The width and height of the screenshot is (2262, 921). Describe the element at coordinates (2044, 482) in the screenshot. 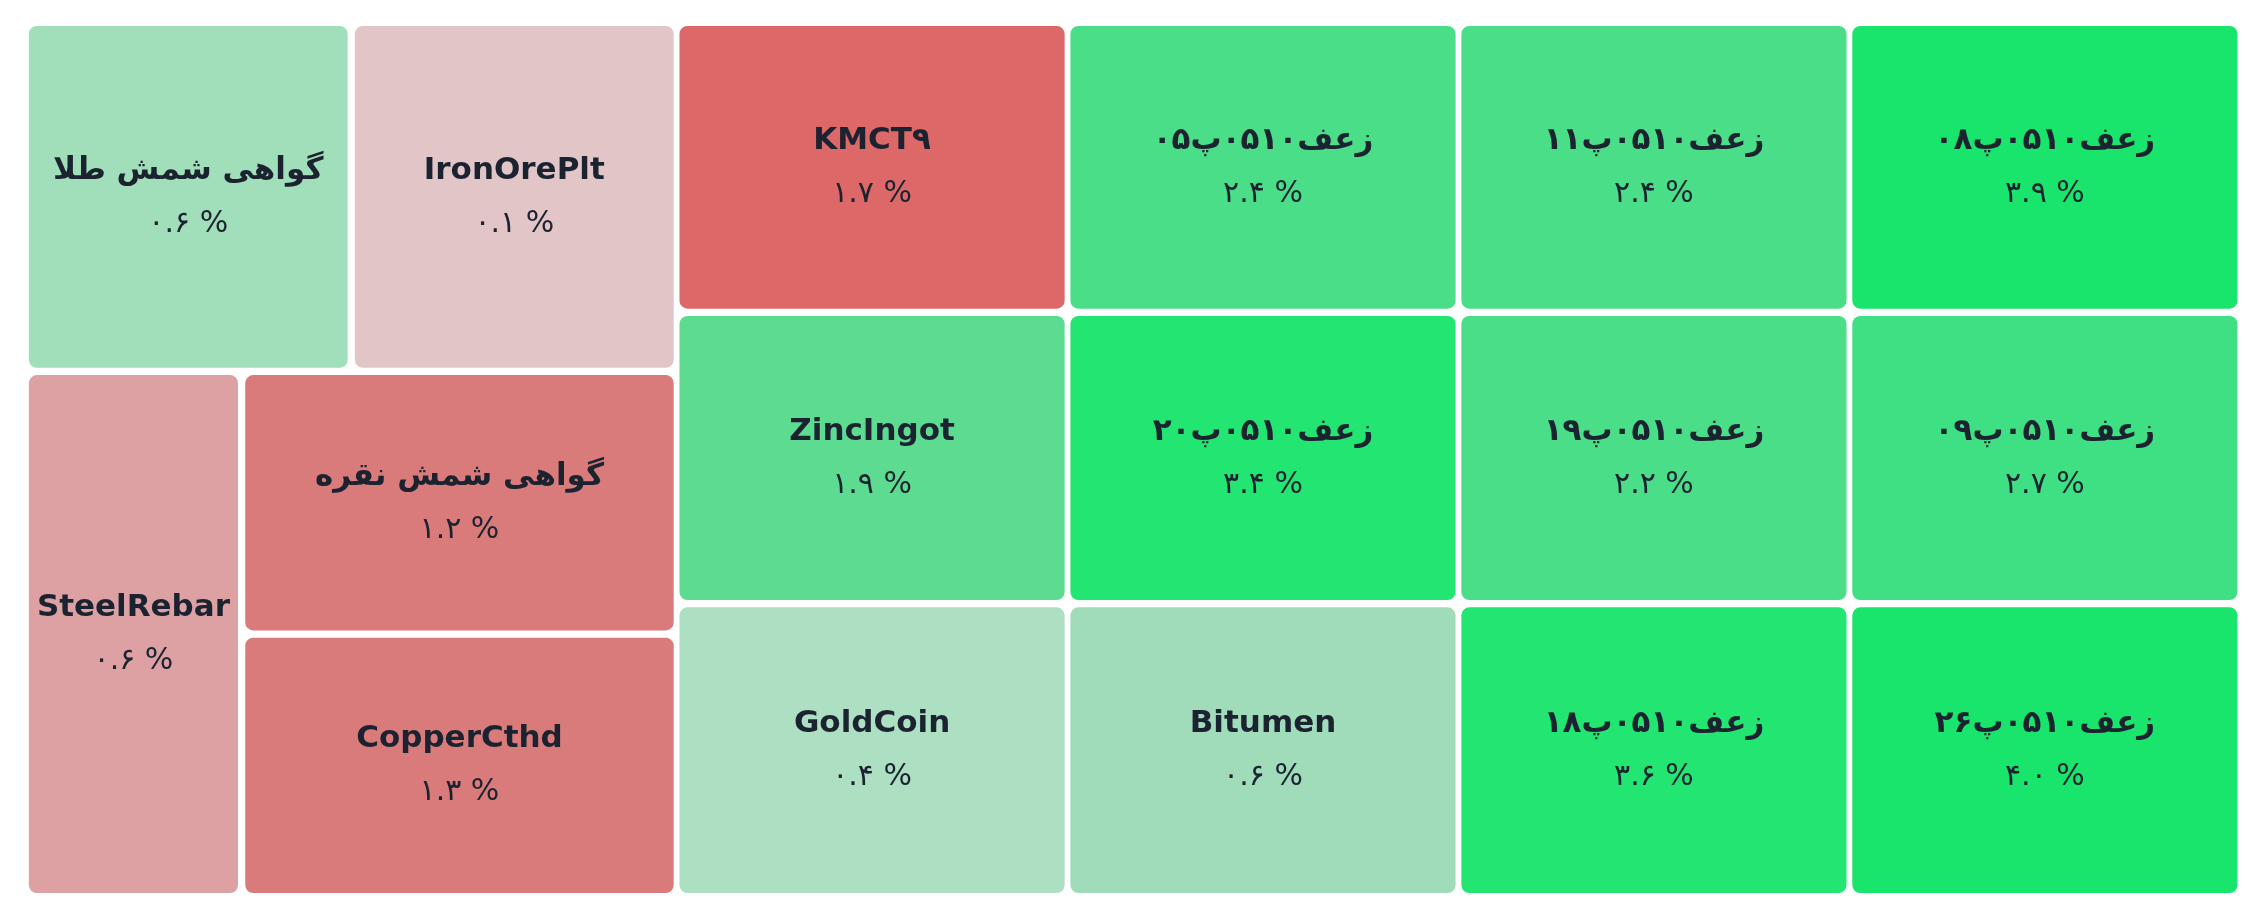

I see `data-label: ۲.۷ %` at that location.